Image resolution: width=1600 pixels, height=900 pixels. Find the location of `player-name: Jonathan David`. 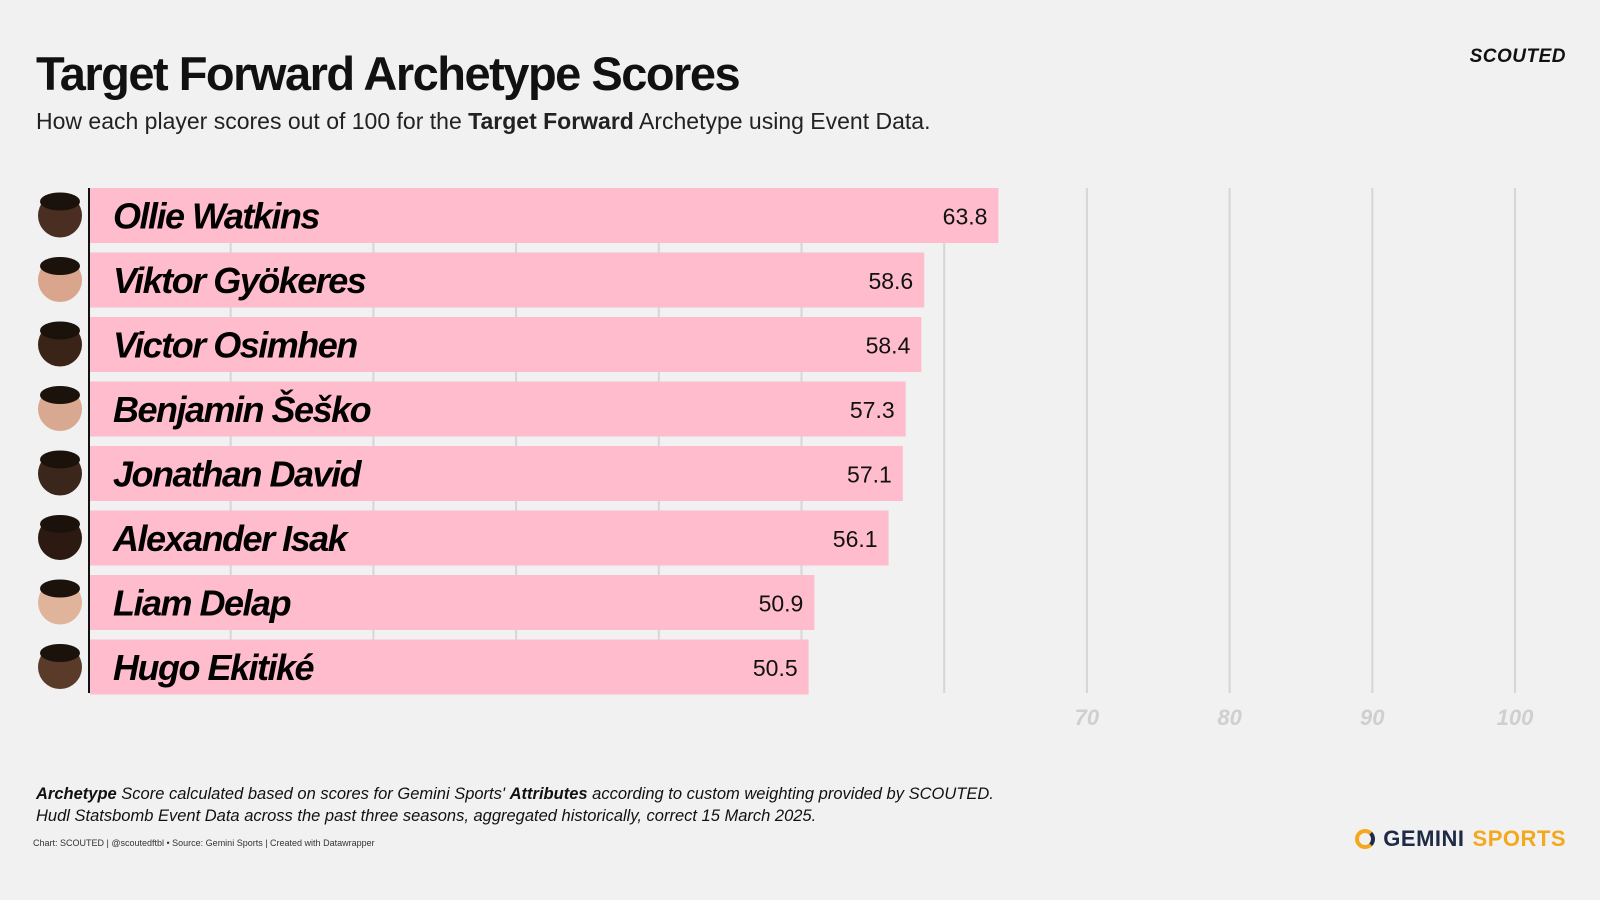

player-name: Jonathan David is located at coordinates (238, 474).